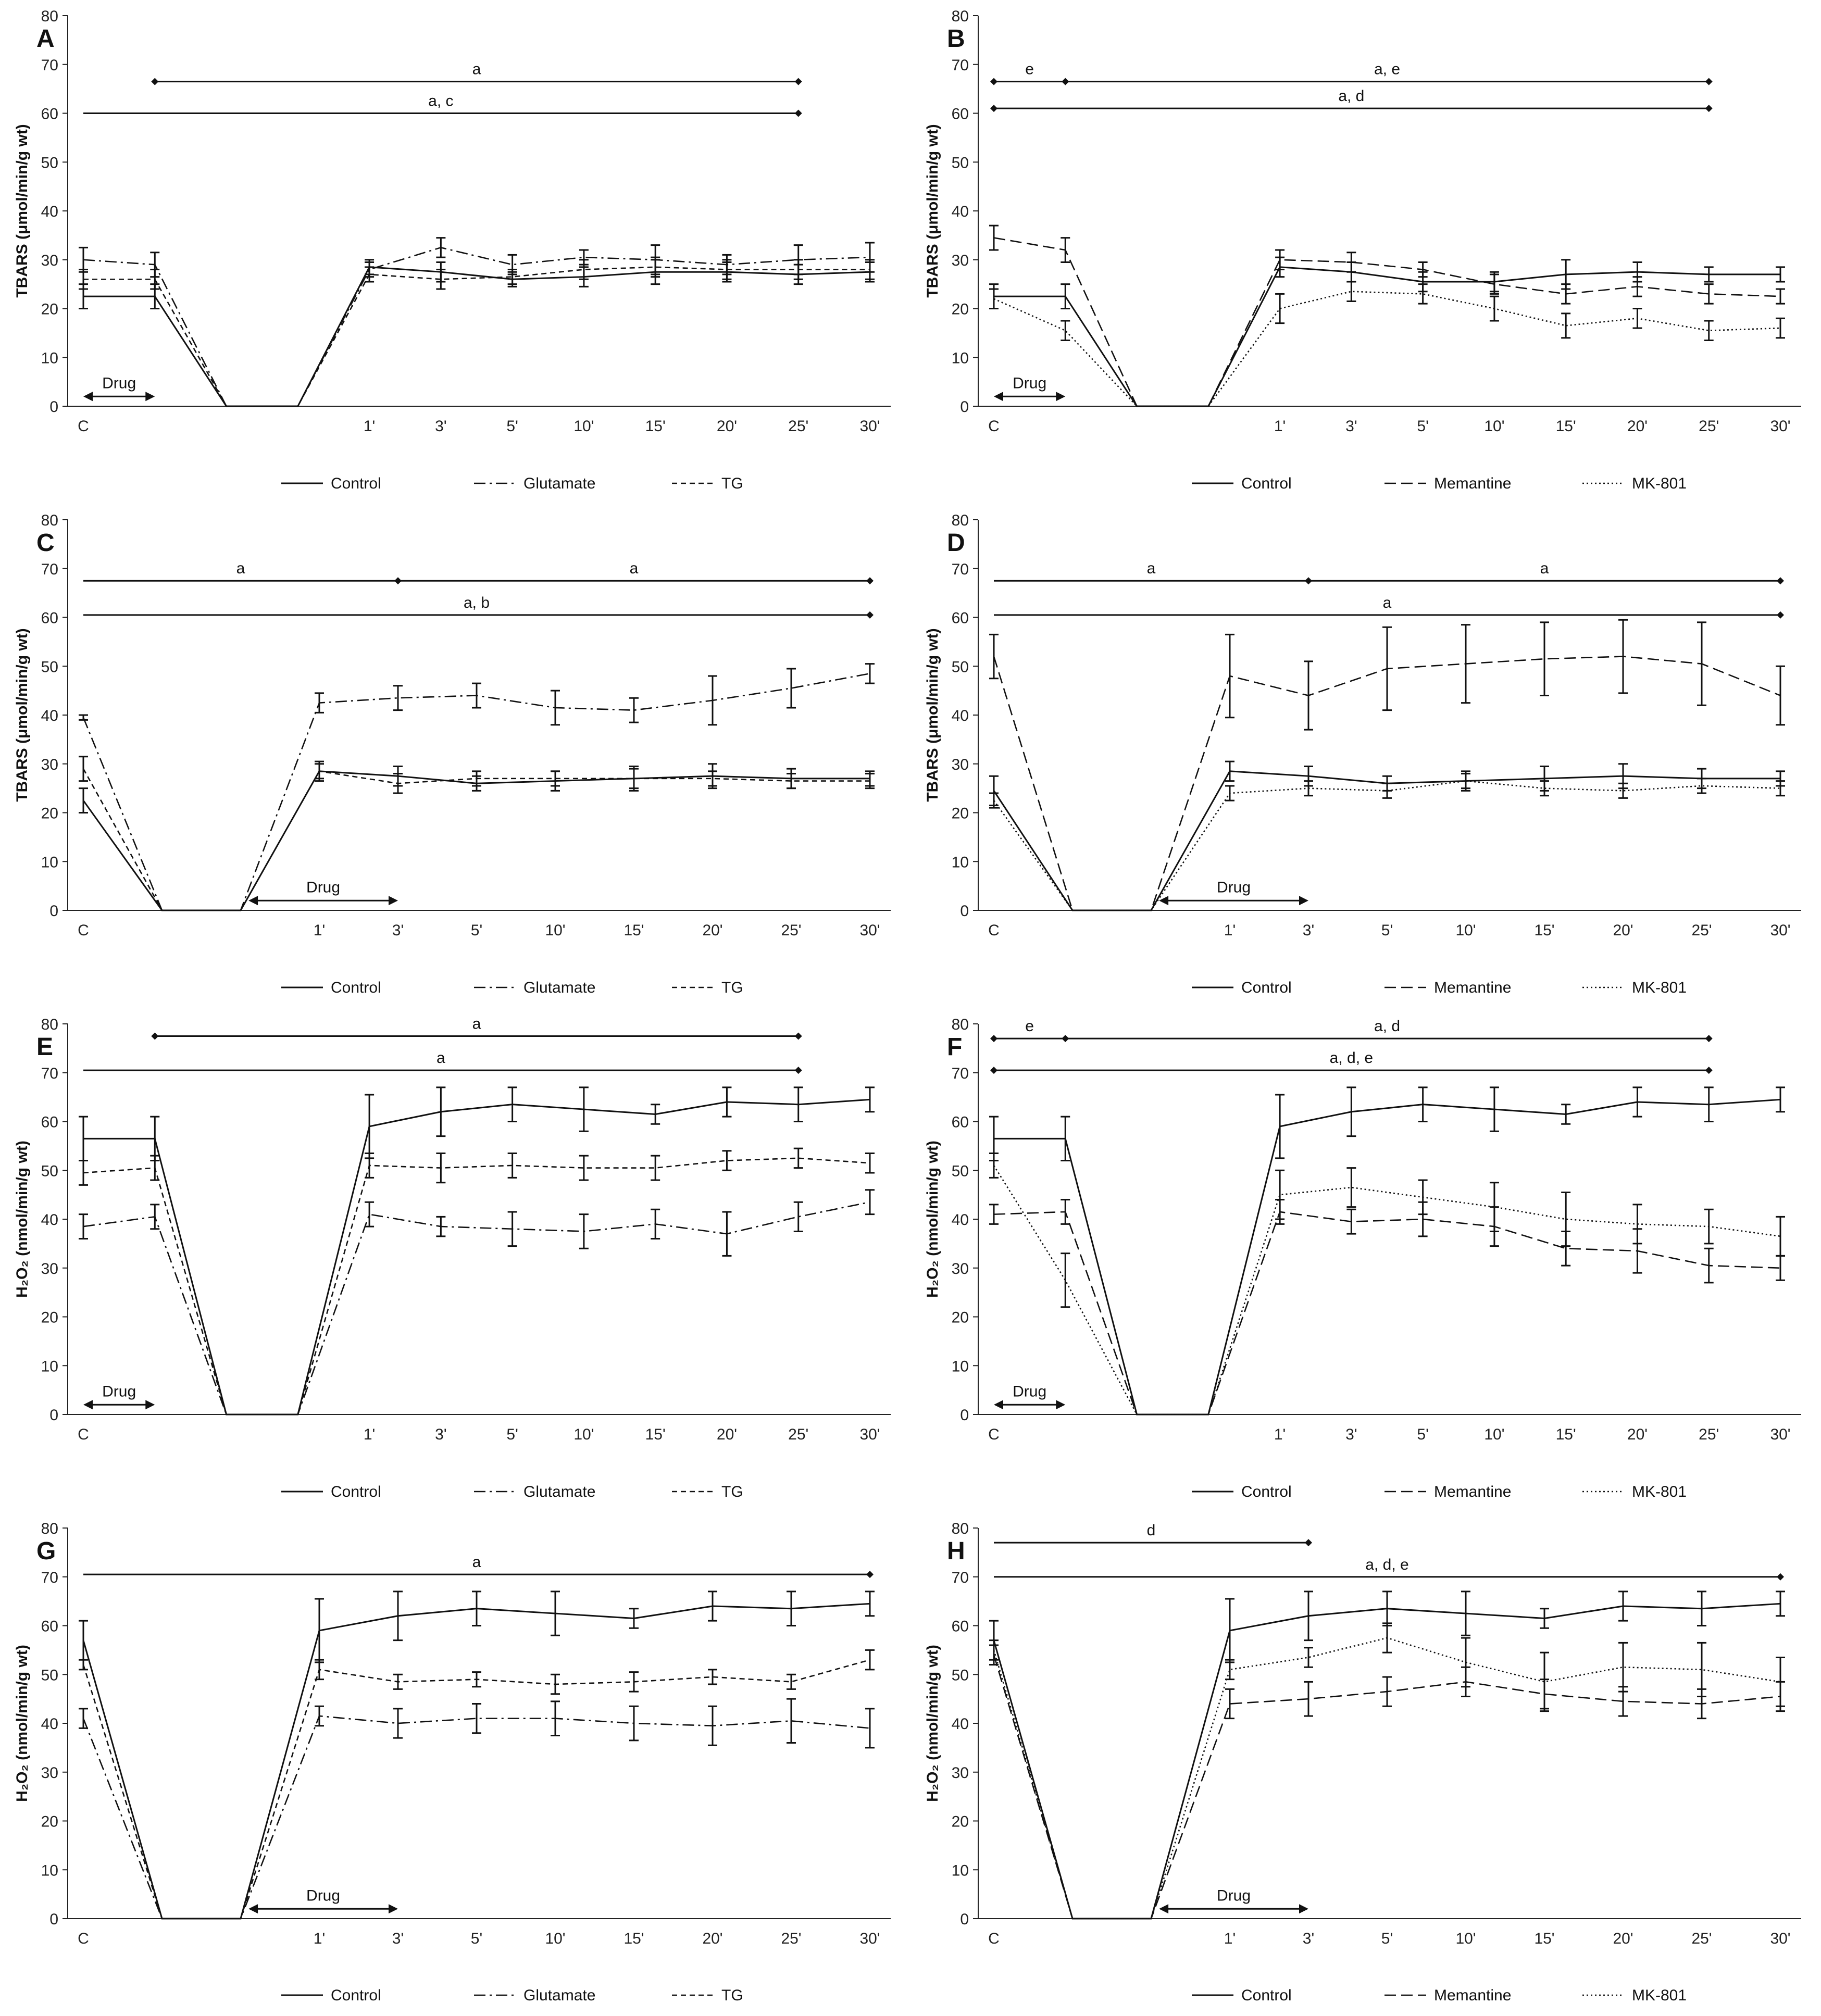 The height and width of the screenshot is (2016, 1821). Describe the element at coordinates (49, 163) in the screenshot. I see `y-tick-label: 50` at that location.